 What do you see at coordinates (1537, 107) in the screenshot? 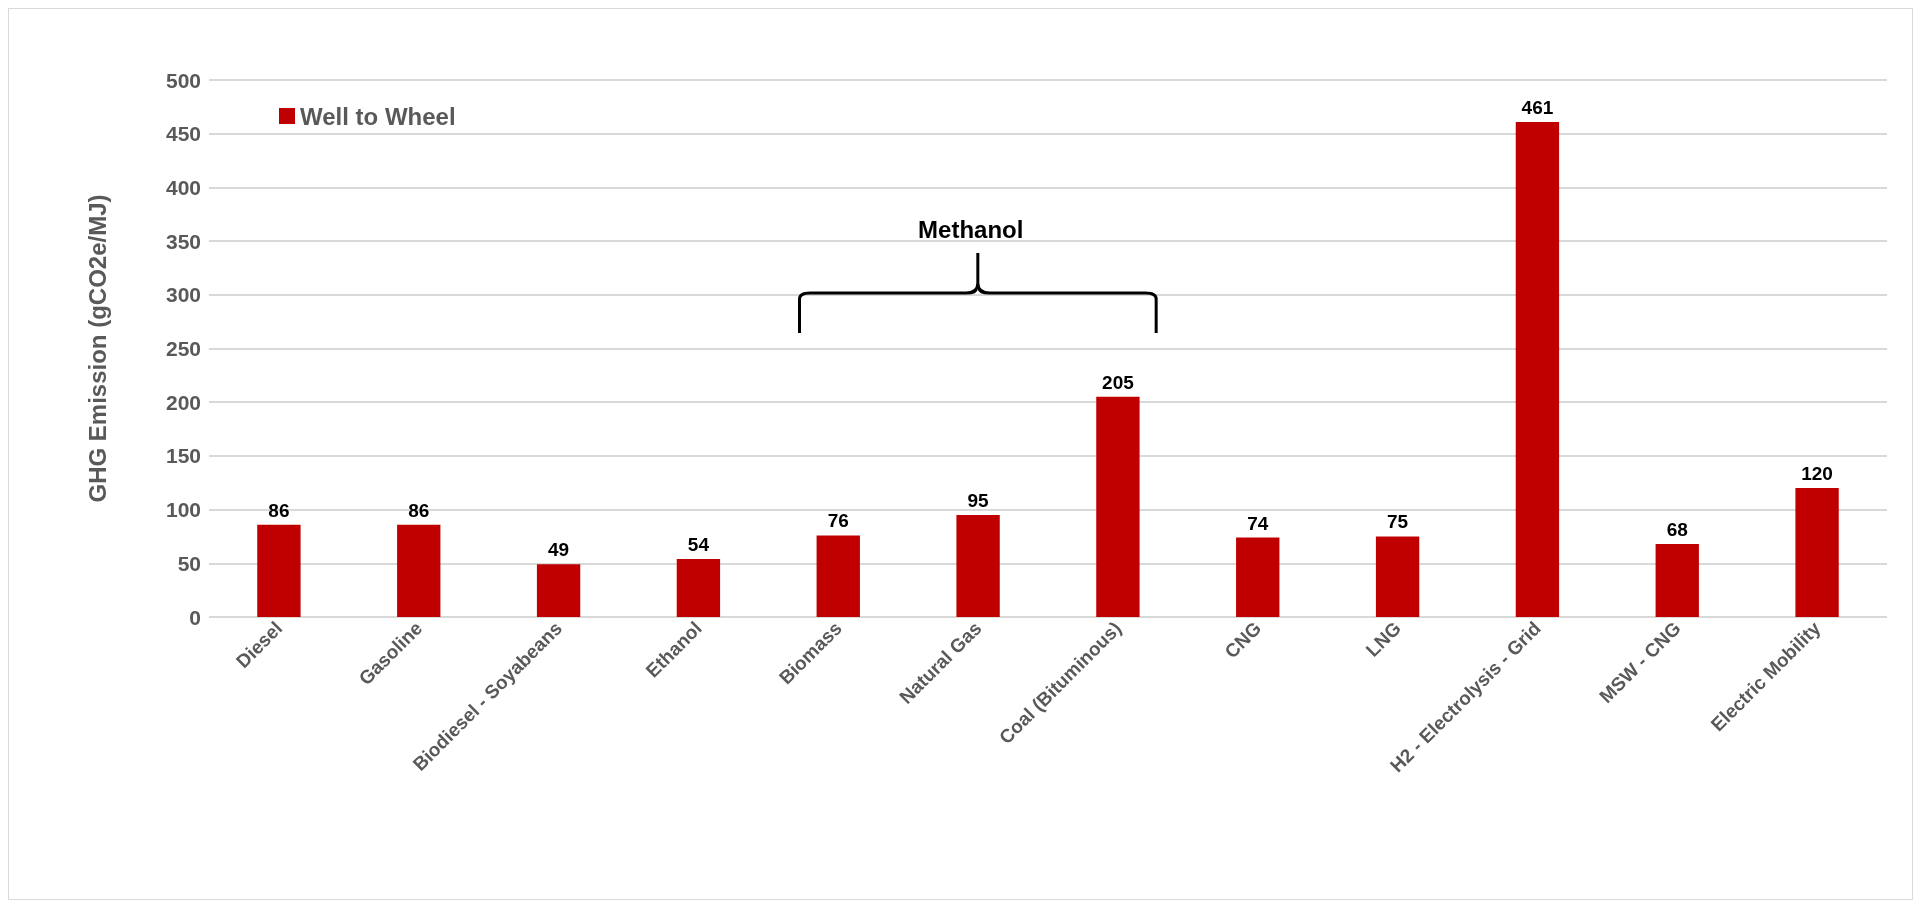
I see `data-label: 461` at bounding box center [1537, 107].